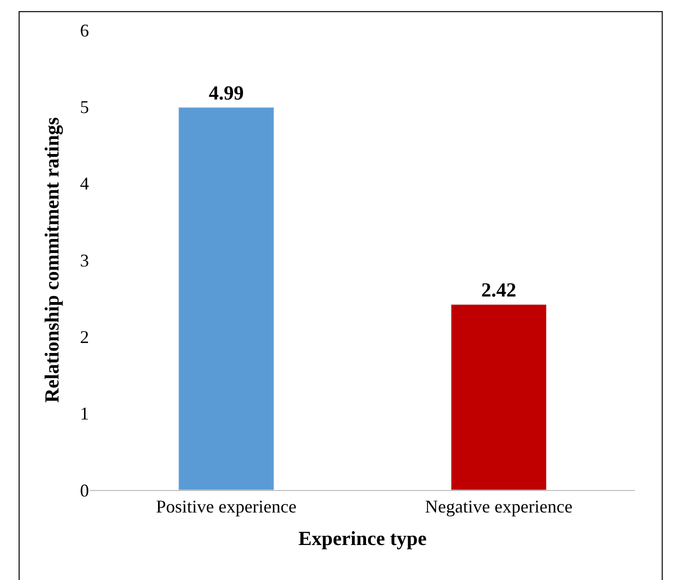 This screenshot has width=675, height=580. What do you see at coordinates (498, 506) in the screenshot?
I see `x-tick-label: Negative experience` at bounding box center [498, 506].